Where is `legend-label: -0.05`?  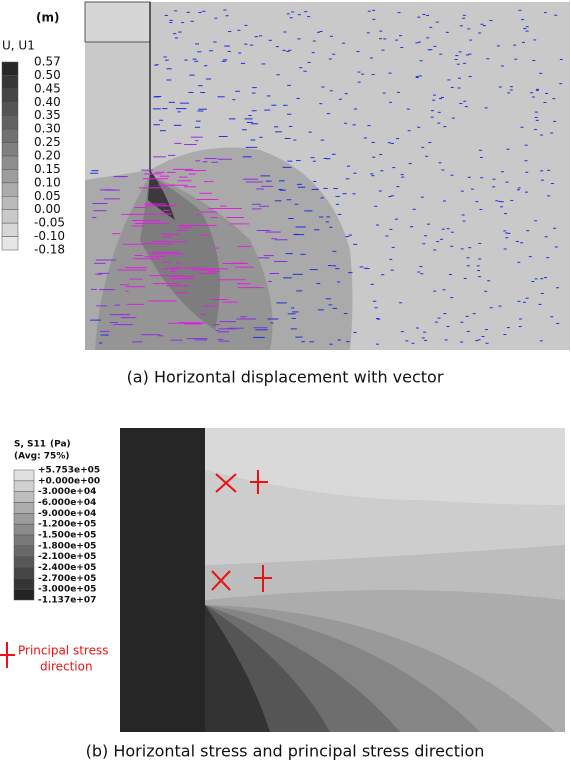 legend-label: -0.05 is located at coordinates (49, 223).